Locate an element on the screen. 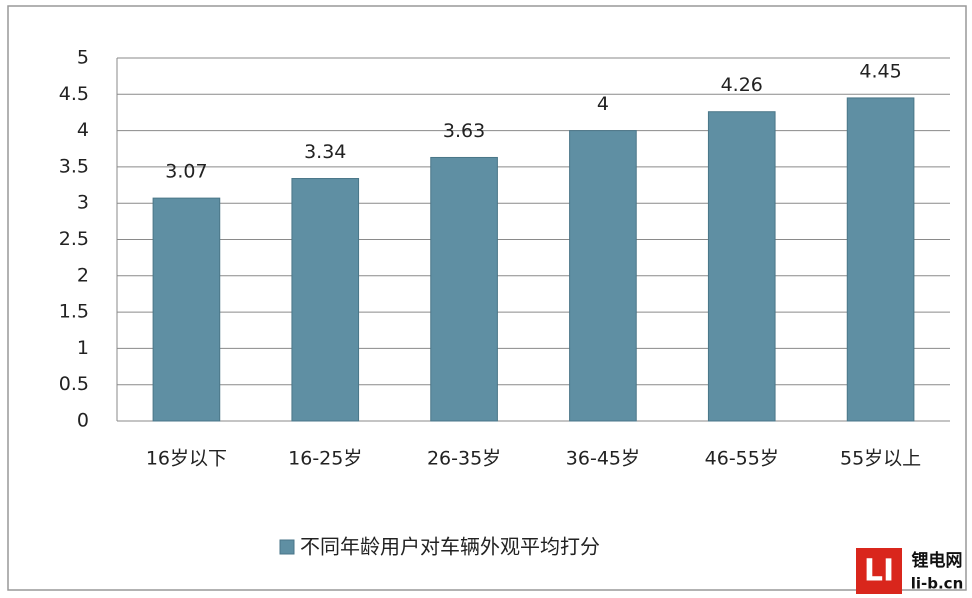 The width and height of the screenshot is (972, 598). y-tick-label: 5 is located at coordinates (83, 58).